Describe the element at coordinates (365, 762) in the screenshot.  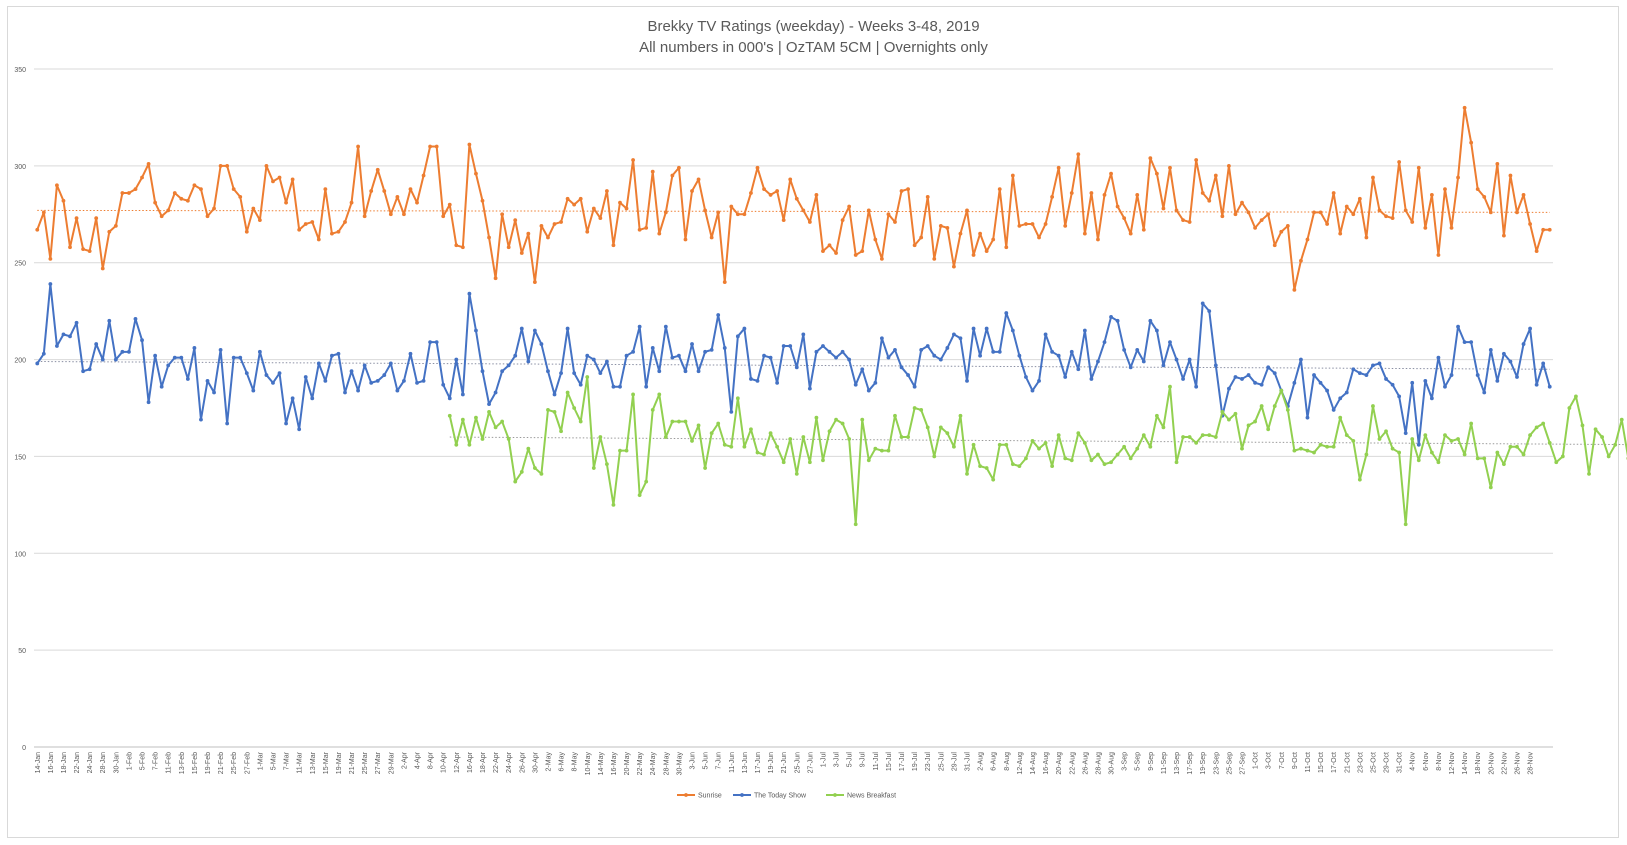
I see `x-tick-label: 25-Mar` at that location.